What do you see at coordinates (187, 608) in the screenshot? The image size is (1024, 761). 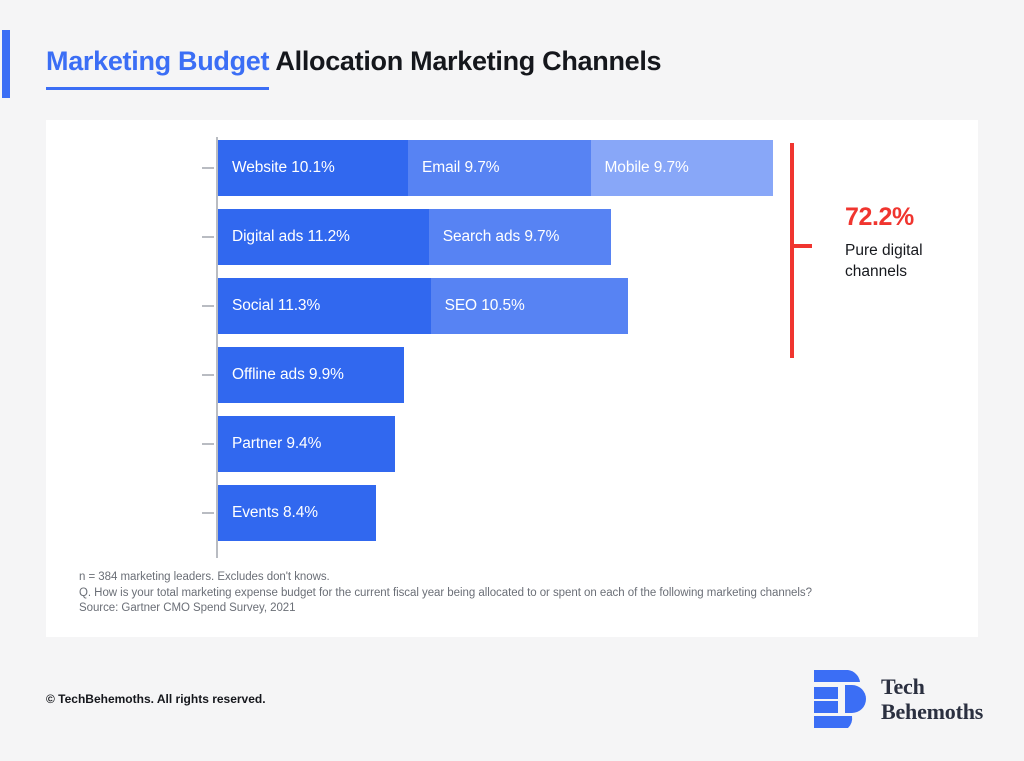 I see `footnote-source: Source: Gartner CMO Spend Survey, 2021` at bounding box center [187, 608].